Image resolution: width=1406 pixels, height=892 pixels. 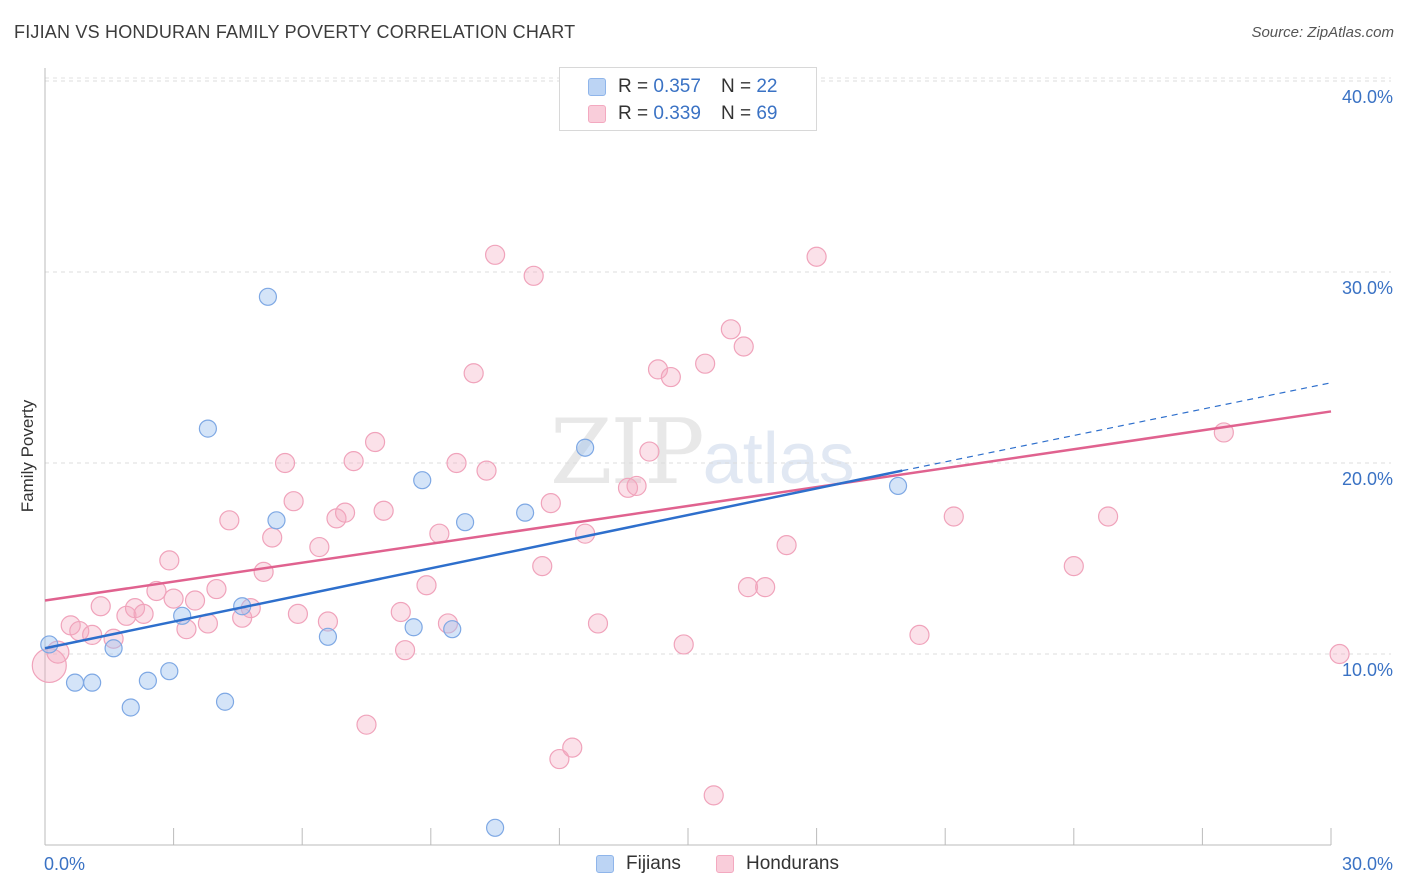 I want to click on bottom-legend-hondurans-label: Hondurans, so click(x=792, y=863).